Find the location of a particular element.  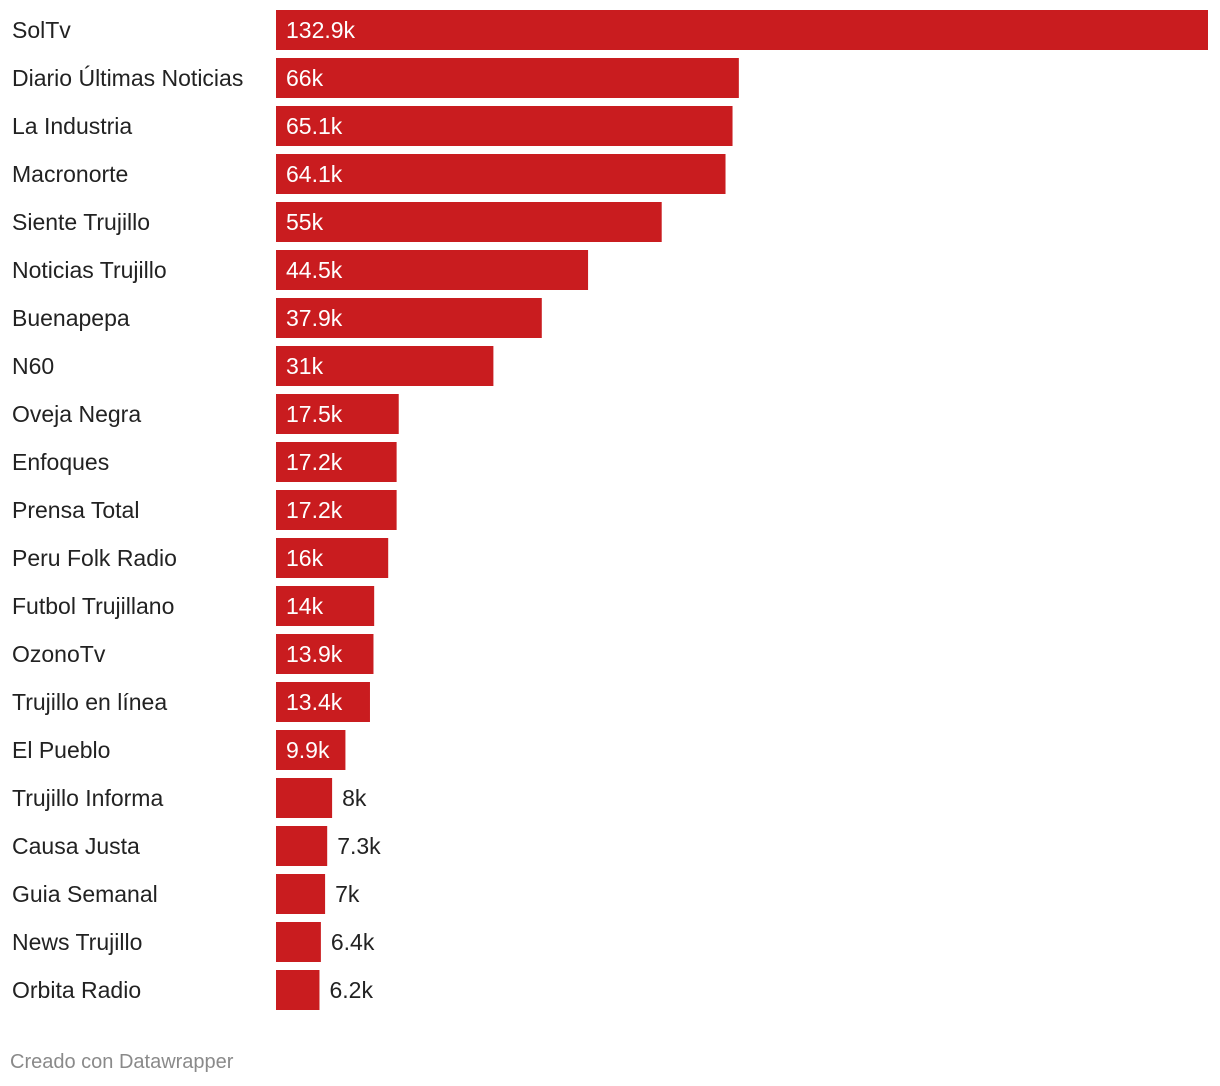

bar-row: N60 31k is located at coordinates (253, 366).